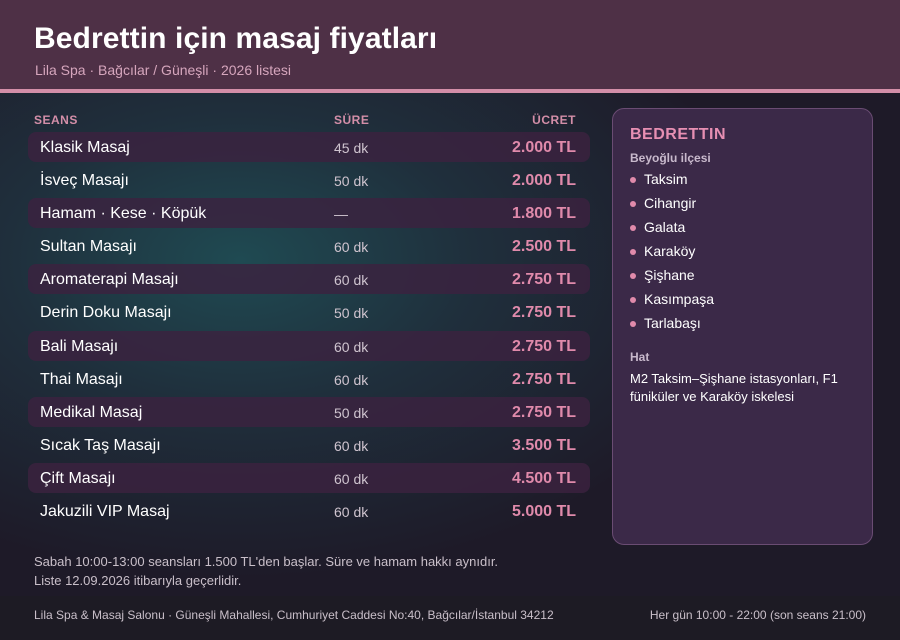 The width and height of the screenshot is (900, 640). I want to click on table-row: Thai Masajı 60 dk 2.750 TL, so click(309, 379).